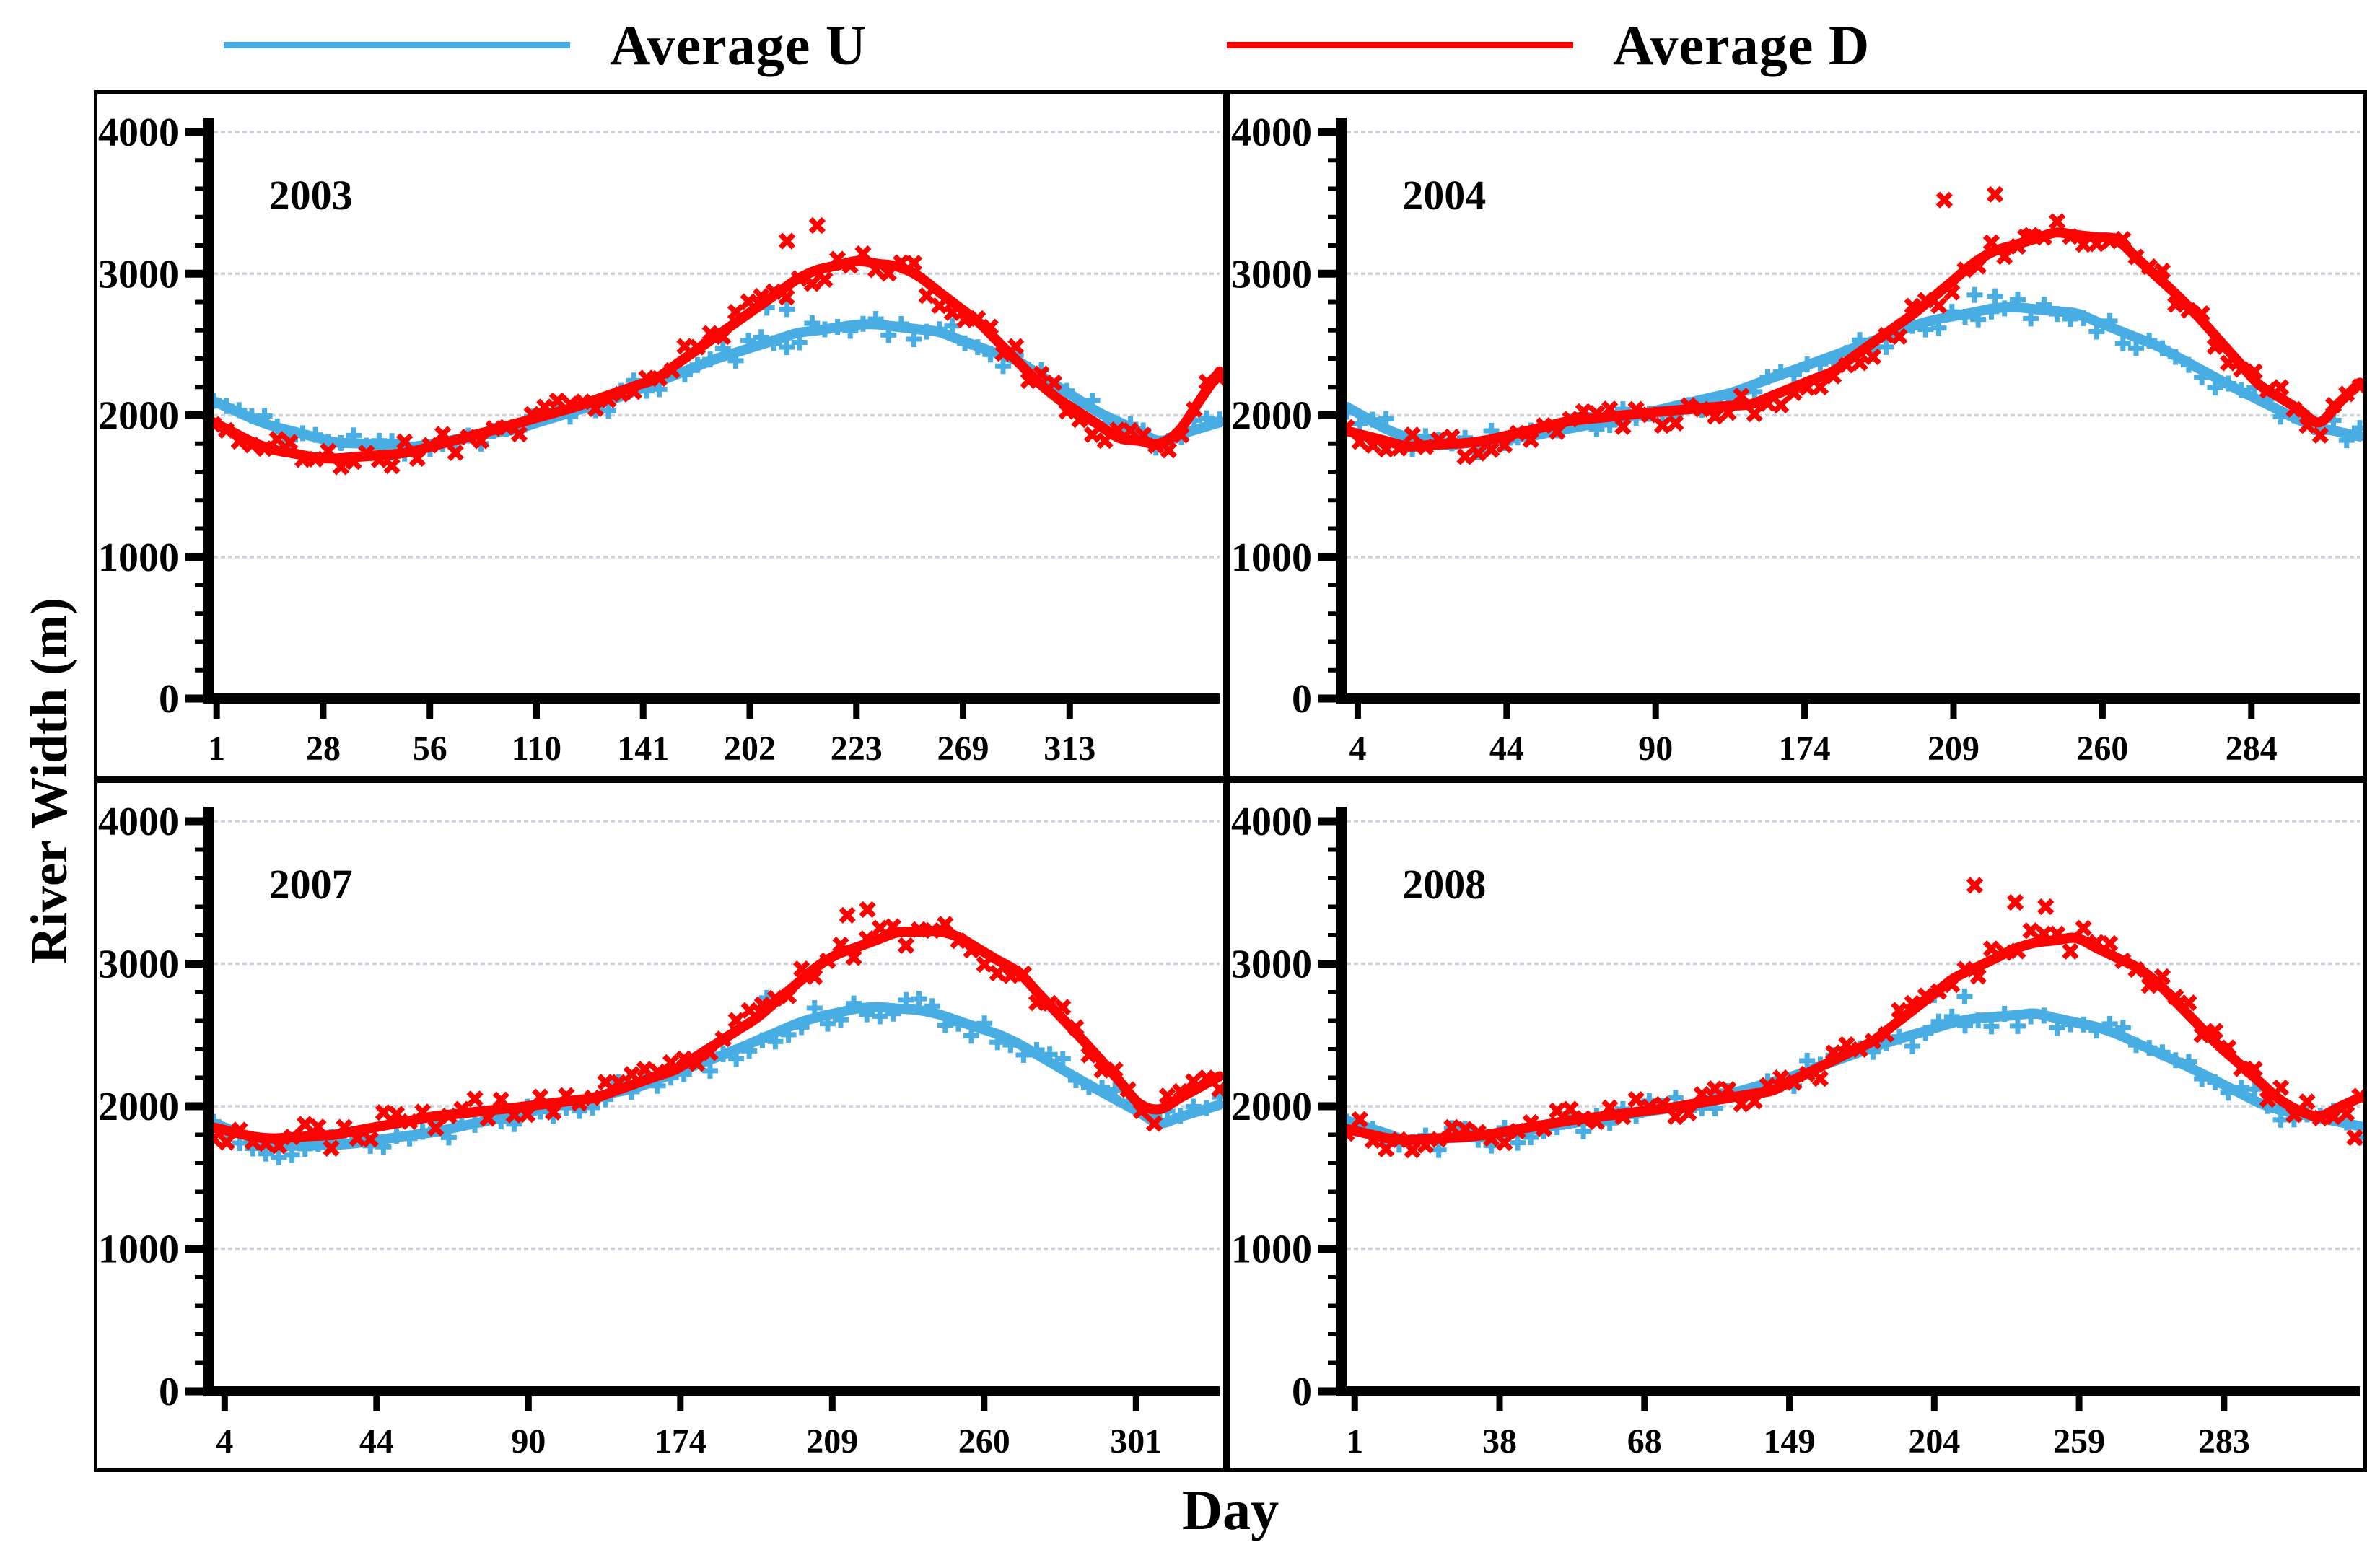 The height and width of the screenshot is (1563, 2380). I want to click on svg-text: 204, so click(1934, 1441).